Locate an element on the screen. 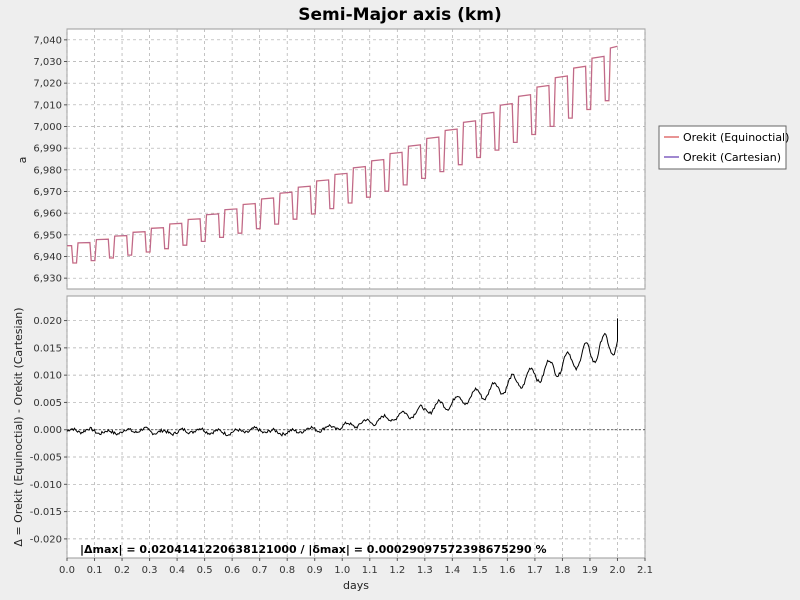 The image size is (800, 600). bottom-y-tick-label: 0.015 is located at coordinates (47, 348).